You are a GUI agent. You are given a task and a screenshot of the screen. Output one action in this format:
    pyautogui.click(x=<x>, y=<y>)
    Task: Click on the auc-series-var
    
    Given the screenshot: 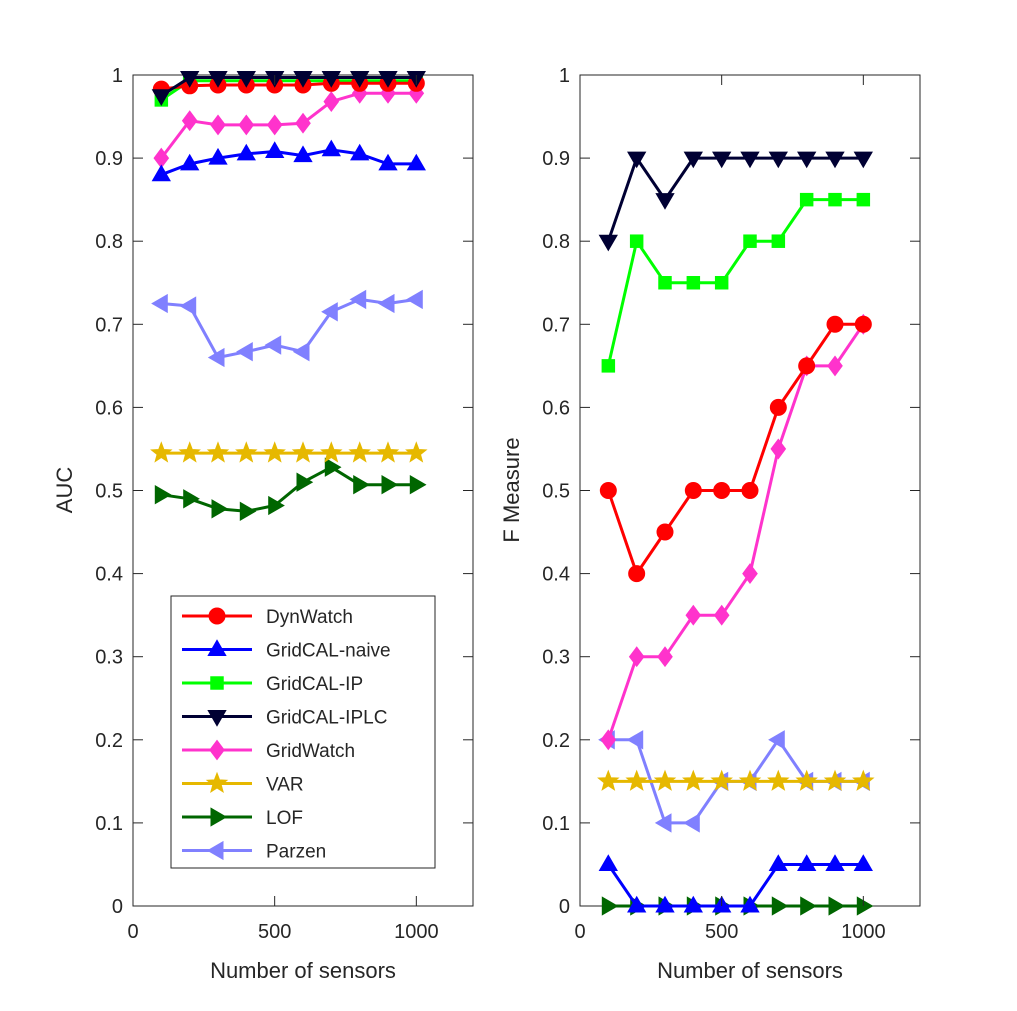 What is the action you would take?
    pyautogui.click(x=289, y=452)
    